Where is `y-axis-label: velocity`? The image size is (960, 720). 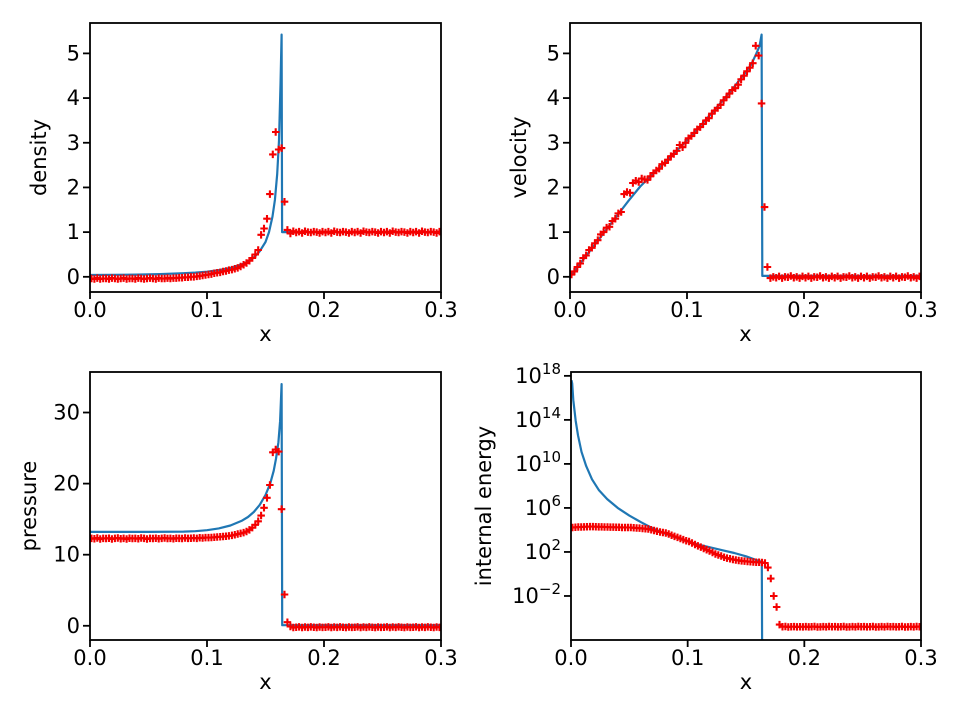
y-axis-label: velocity is located at coordinates (519, 157).